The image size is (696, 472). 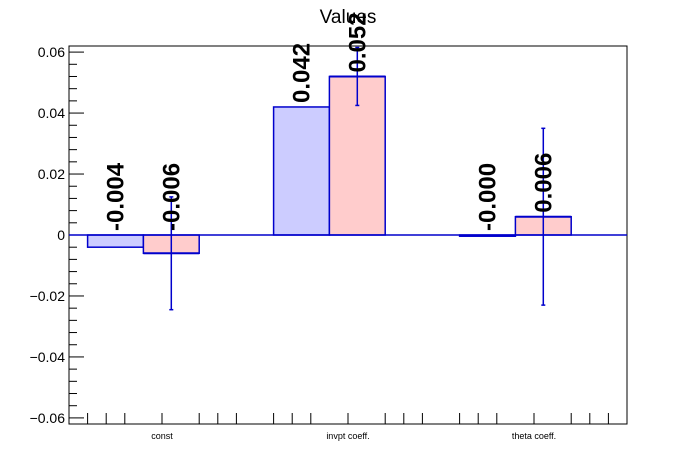 What do you see at coordinates (116, 196) in the screenshot?
I see `data-label: -0.004` at bounding box center [116, 196].